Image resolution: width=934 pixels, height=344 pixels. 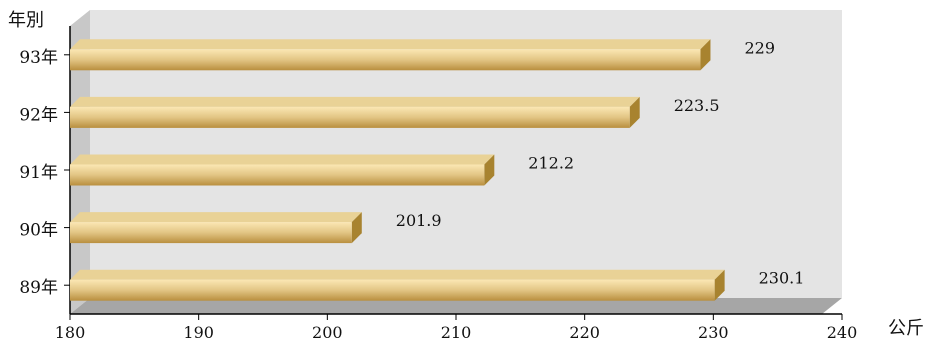 I want to click on x-tick-label: 180, so click(x=70, y=332).